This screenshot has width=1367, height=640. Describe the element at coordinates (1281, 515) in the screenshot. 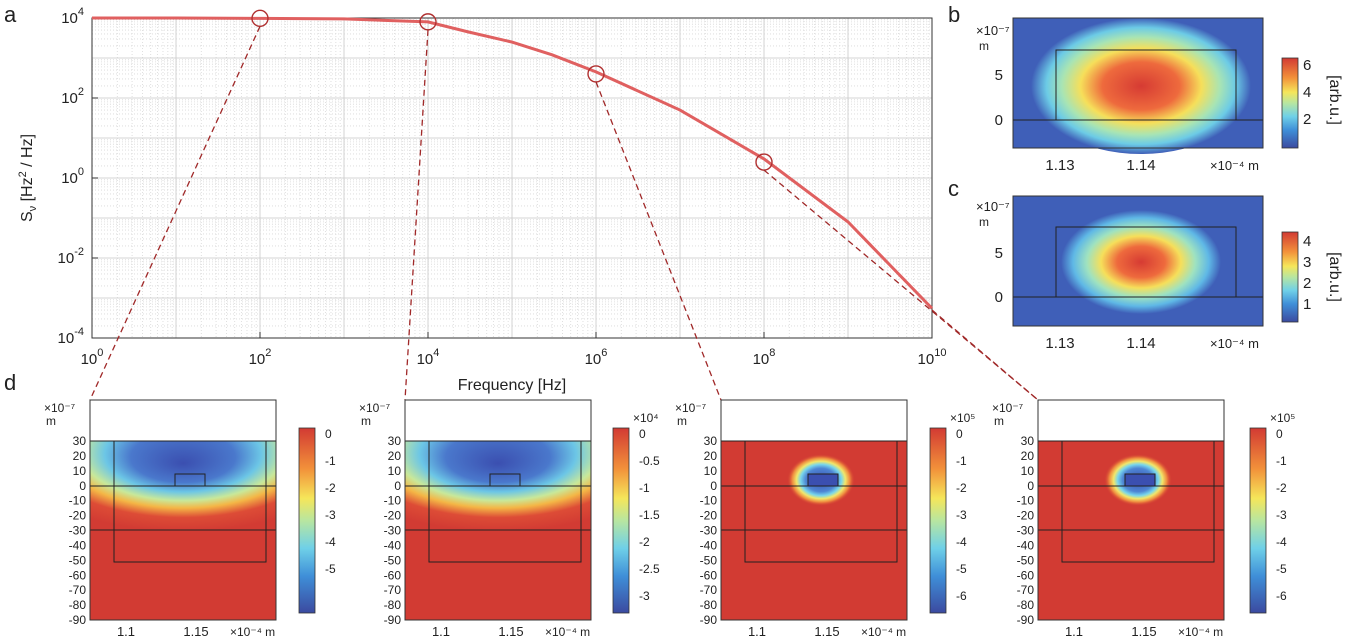

I see `colorbar-tick-label: -3` at that location.